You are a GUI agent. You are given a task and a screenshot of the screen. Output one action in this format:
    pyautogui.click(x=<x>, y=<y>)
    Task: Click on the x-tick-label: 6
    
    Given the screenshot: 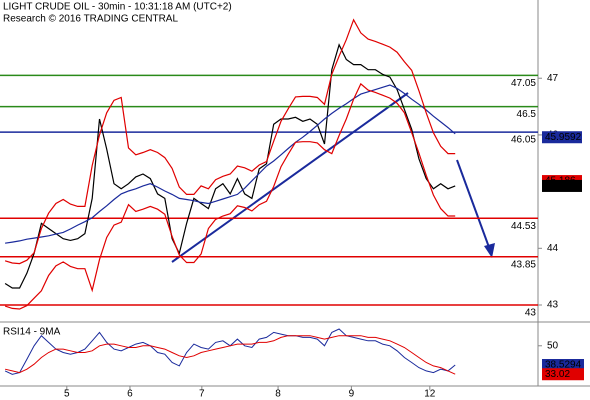 What is the action you would take?
    pyautogui.click(x=130, y=394)
    